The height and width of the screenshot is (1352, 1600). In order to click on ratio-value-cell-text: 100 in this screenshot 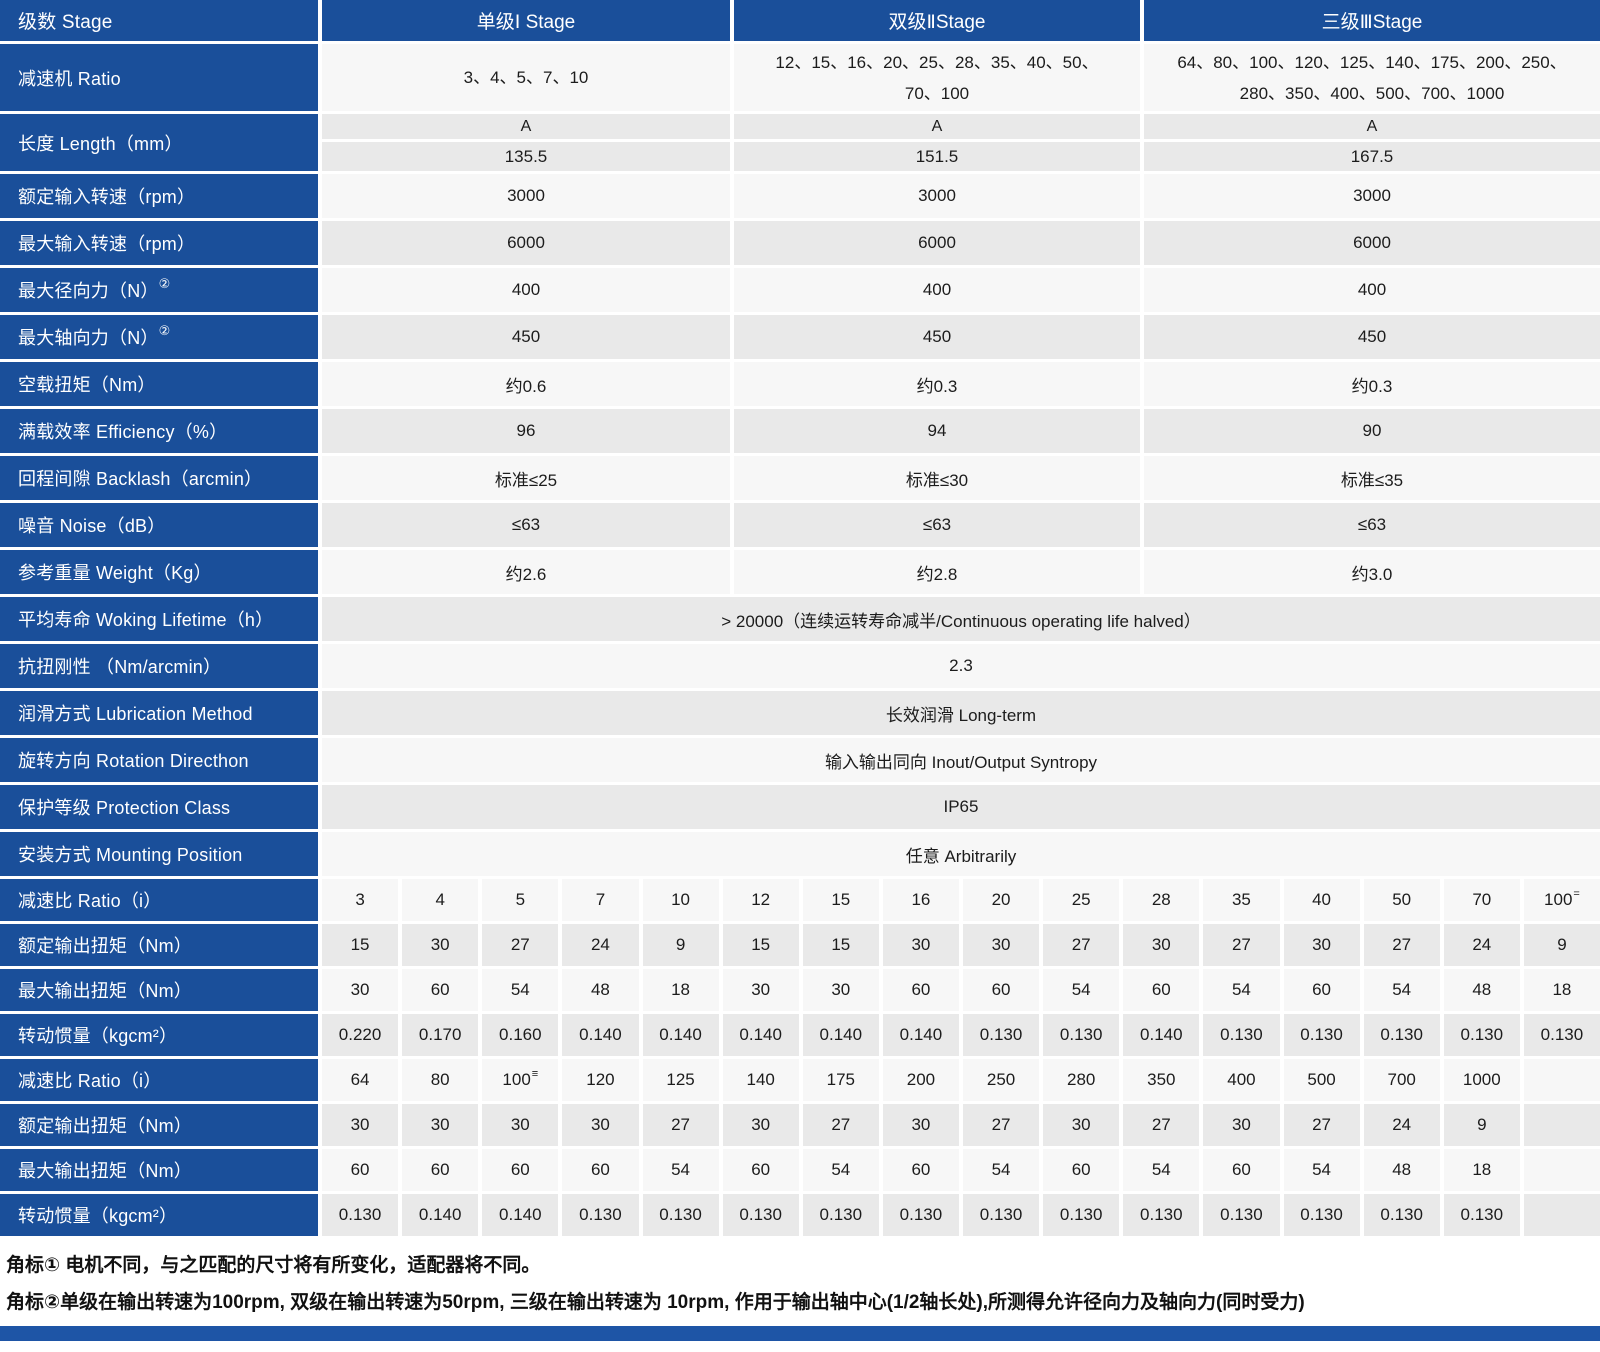, I will do `click(1558, 899)`.